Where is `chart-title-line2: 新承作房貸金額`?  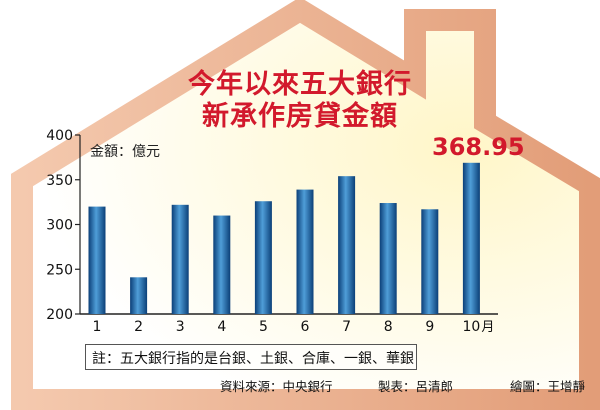
chart-title-line2: 新承作房貸金額 is located at coordinates (300, 116).